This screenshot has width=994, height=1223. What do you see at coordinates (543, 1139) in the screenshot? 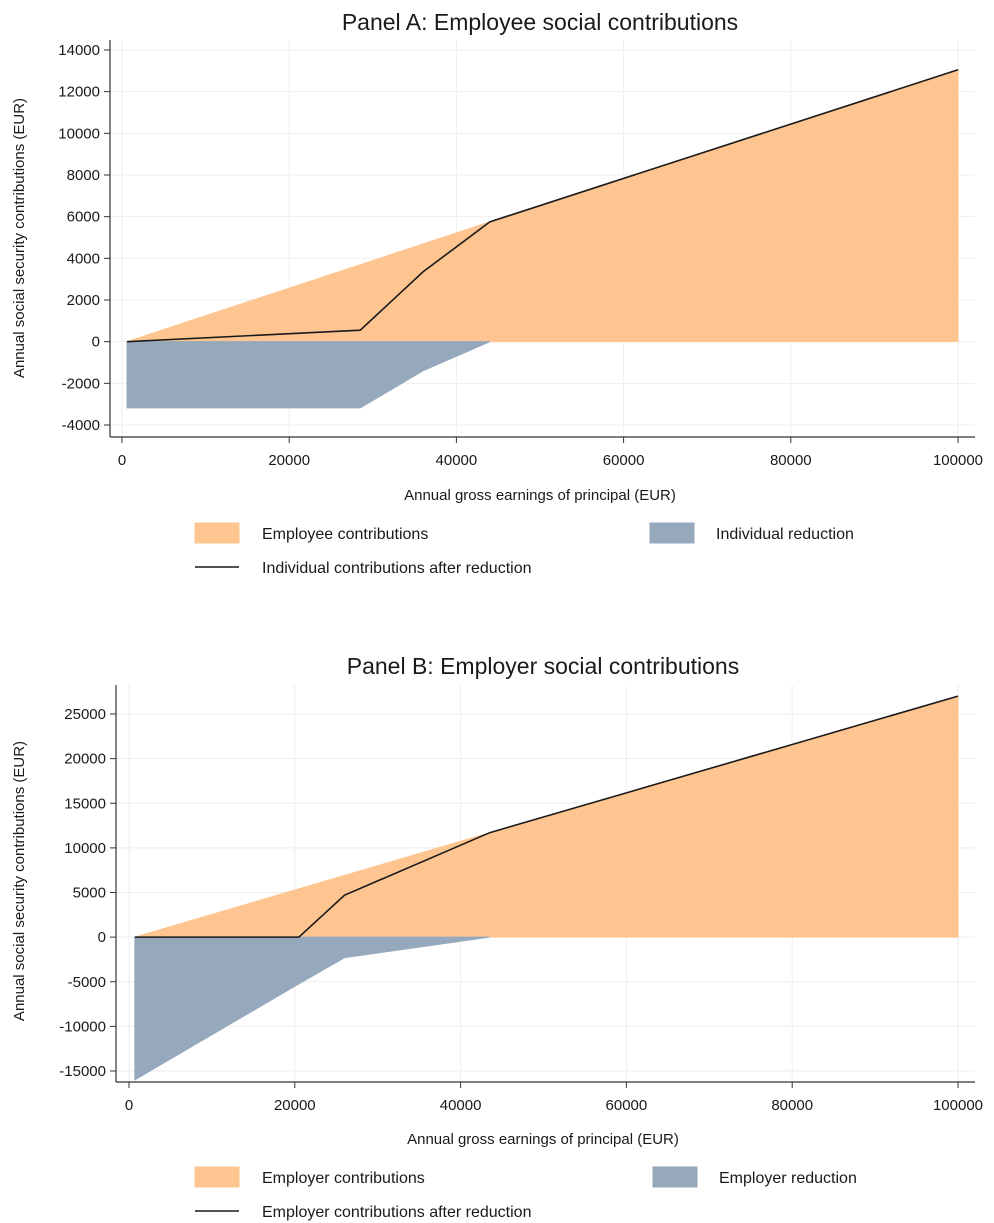
I see `panel-b-x-axis-label: Annual gross earnings of principal (EUR)` at bounding box center [543, 1139].